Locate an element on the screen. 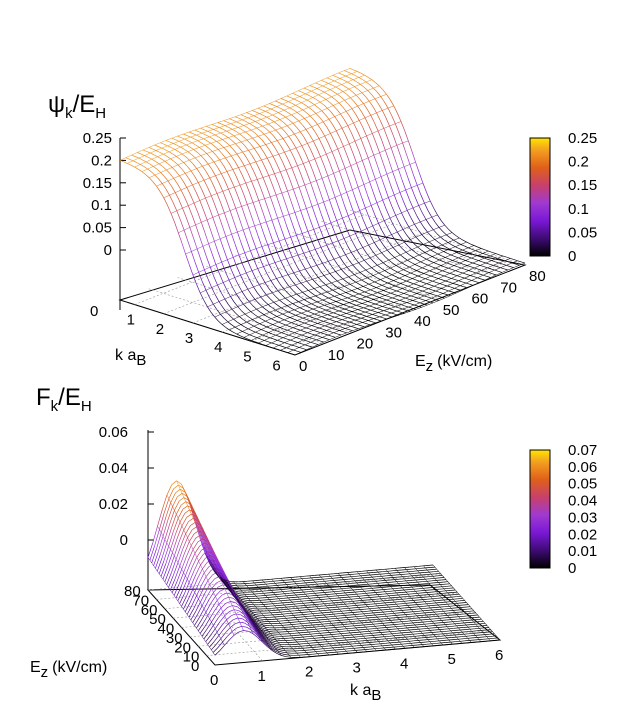 This screenshot has width=628, height=723. top-x-tick-label: 4 is located at coordinates (218, 347).